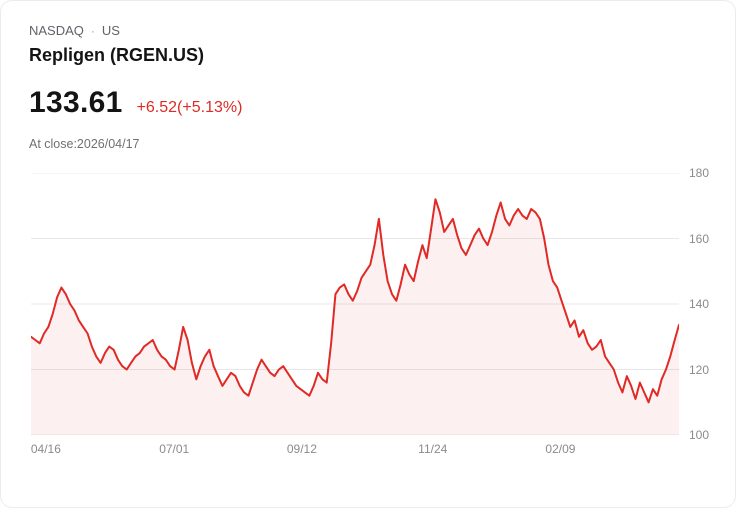 This screenshot has height=508, width=736. I want to click on y-axis-labels: 100 120 140 160 180, so click(700, 304).